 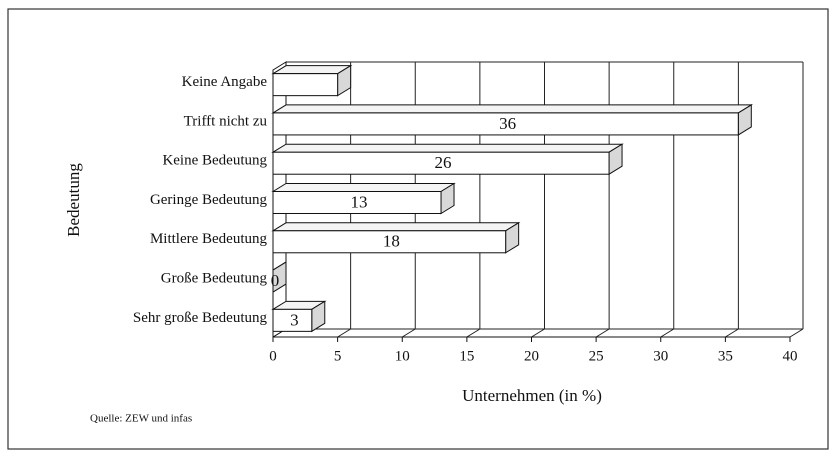 I want to click on value-label: 3, so click(x=294, y=319).